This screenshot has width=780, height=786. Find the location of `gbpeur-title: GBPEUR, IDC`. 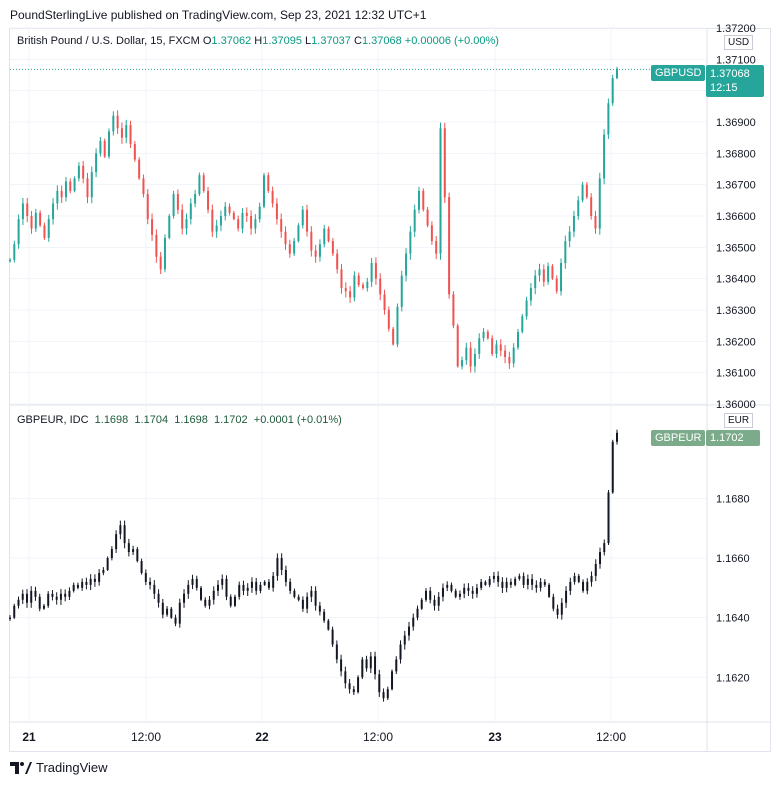

gbpeur-title: GBPEUR, IDC is located at coordinates (53, 420).